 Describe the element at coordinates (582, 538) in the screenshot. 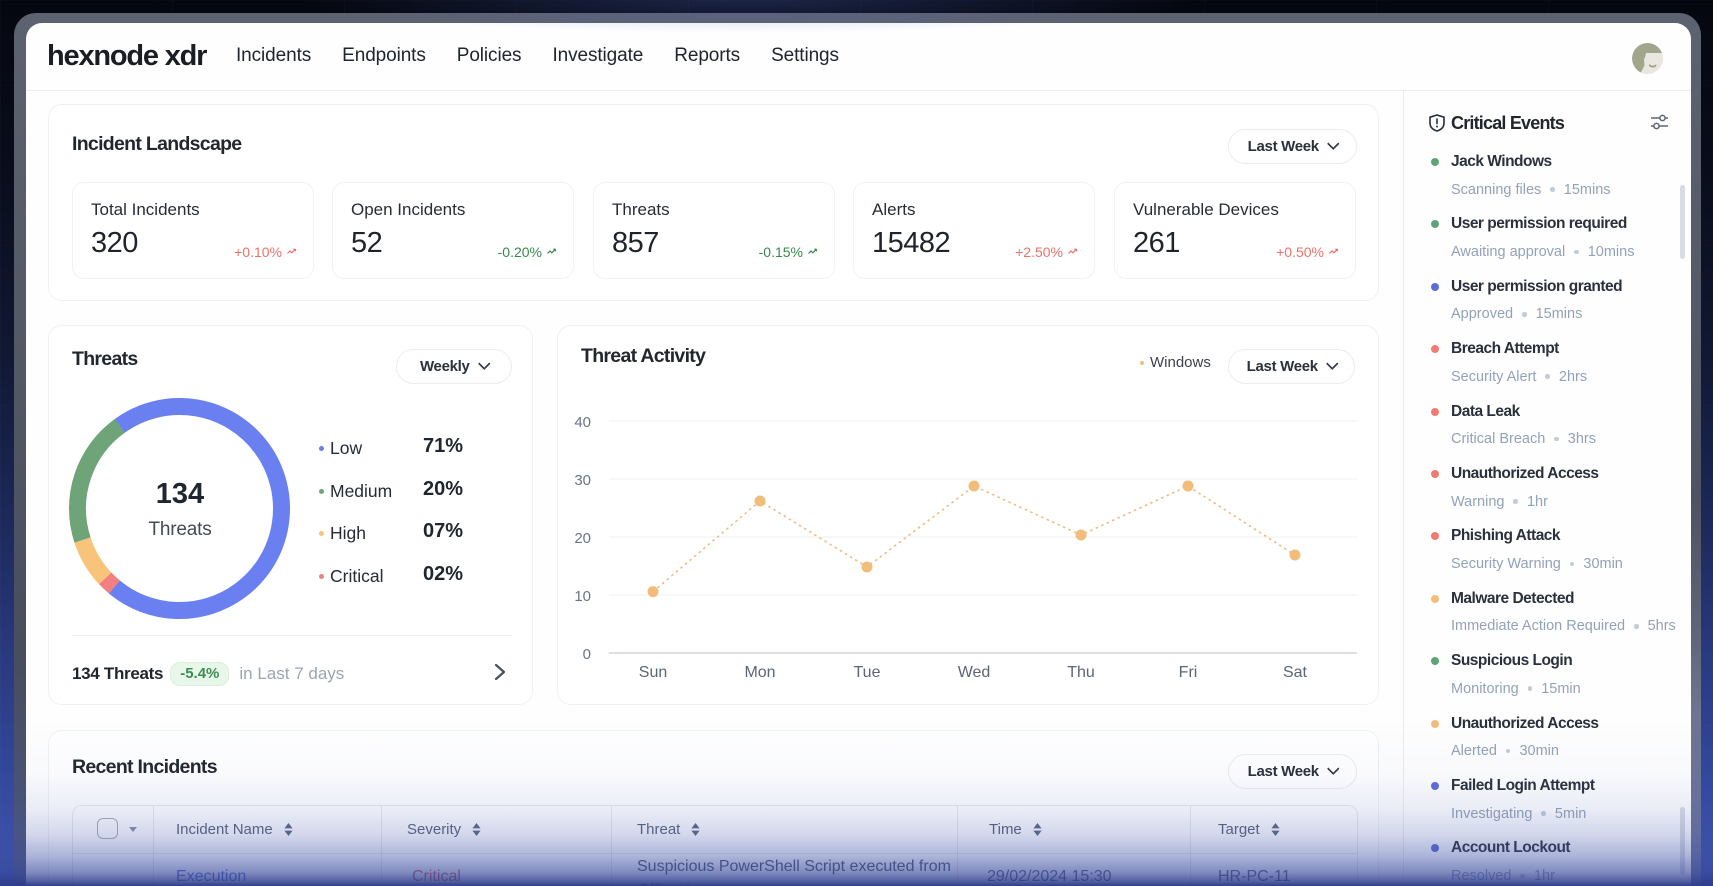

I see `svg-text: 20` at that location.